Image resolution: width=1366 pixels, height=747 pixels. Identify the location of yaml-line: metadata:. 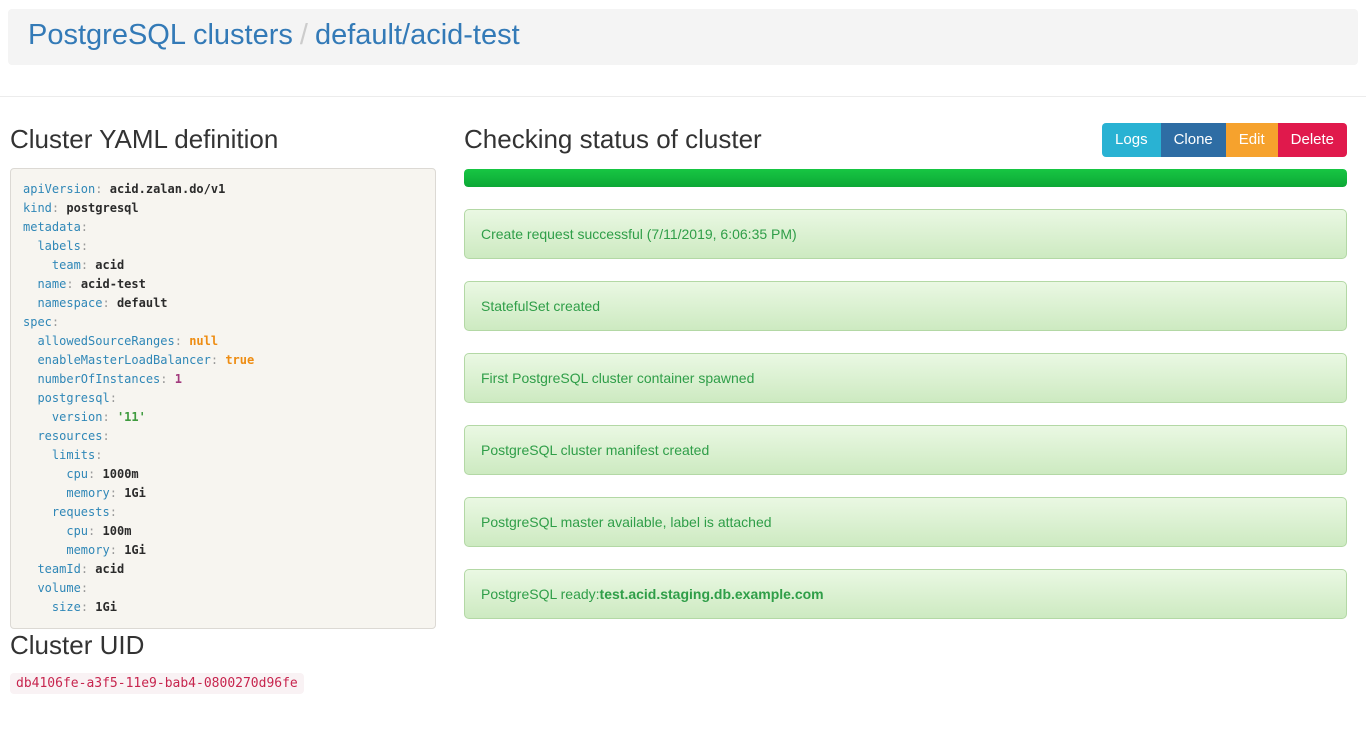
(223, 227).